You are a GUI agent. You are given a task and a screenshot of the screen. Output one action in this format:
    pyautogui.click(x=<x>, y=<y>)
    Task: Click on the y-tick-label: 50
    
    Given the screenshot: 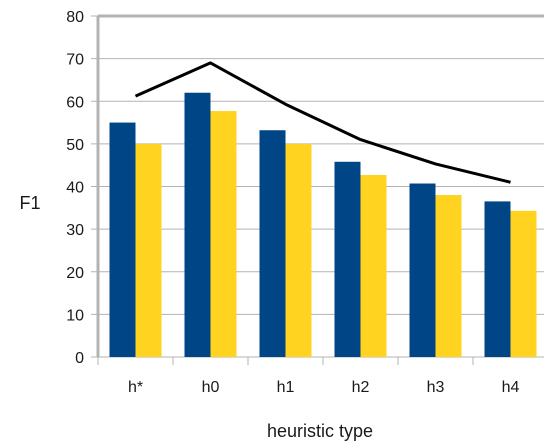 What is the action you would take?
    pyautogui.click(x=75, y=145)
    